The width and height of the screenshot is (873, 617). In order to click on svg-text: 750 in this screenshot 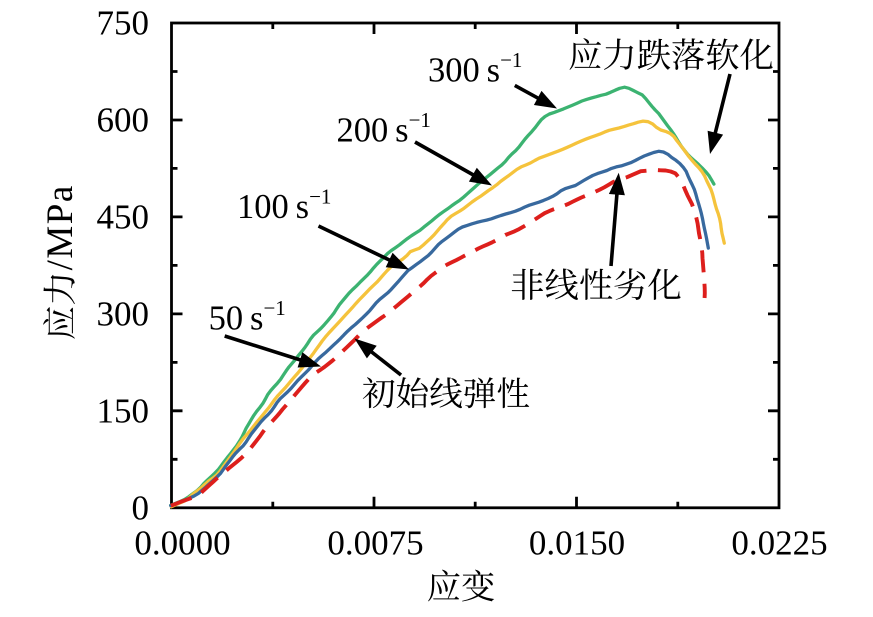, I will do `click(123, 23)`.